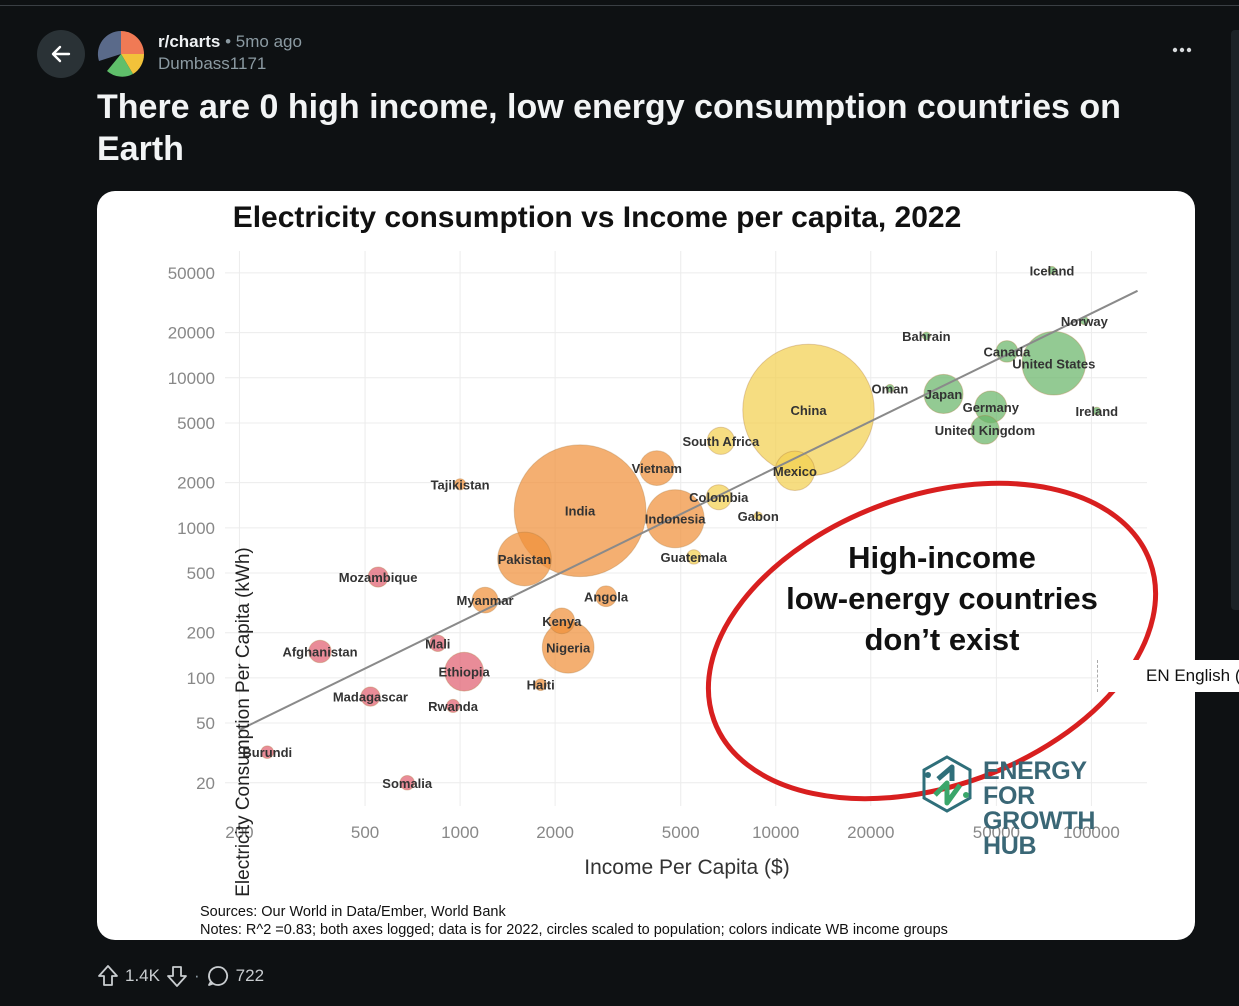  What do you see at coordinates (1007, 351) in the screenshot?
I see `point-label: Canada` at bounding box center [1007, 351].